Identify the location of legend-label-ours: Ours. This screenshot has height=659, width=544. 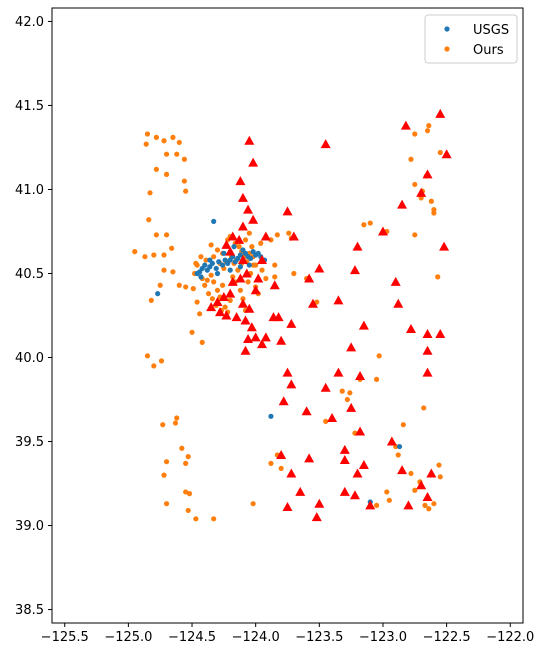
(488, 50).